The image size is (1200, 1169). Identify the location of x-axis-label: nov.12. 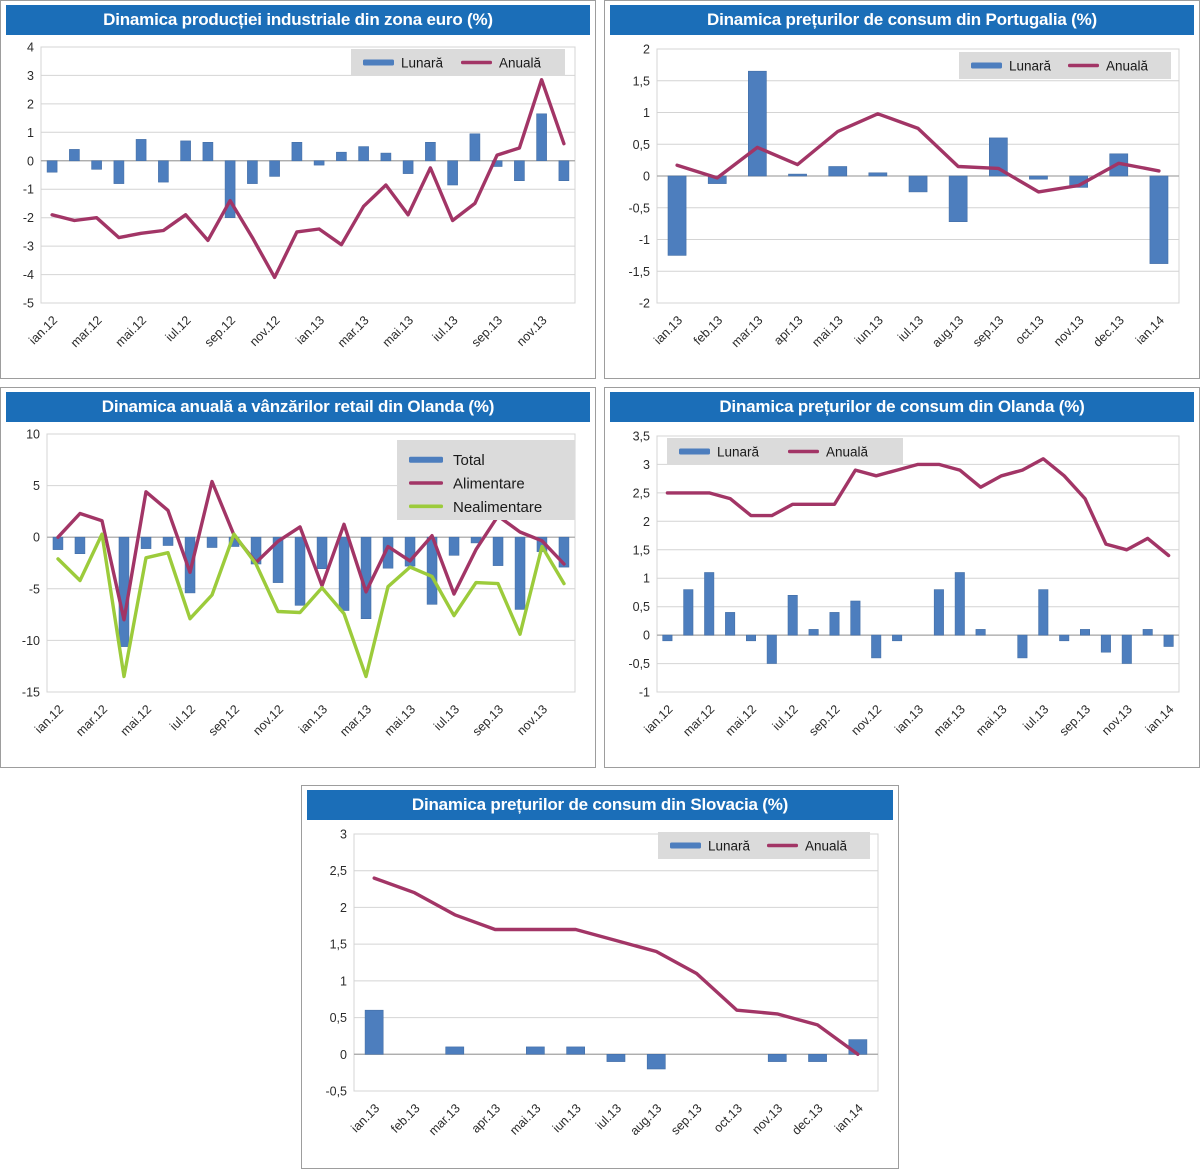
(867, 720).